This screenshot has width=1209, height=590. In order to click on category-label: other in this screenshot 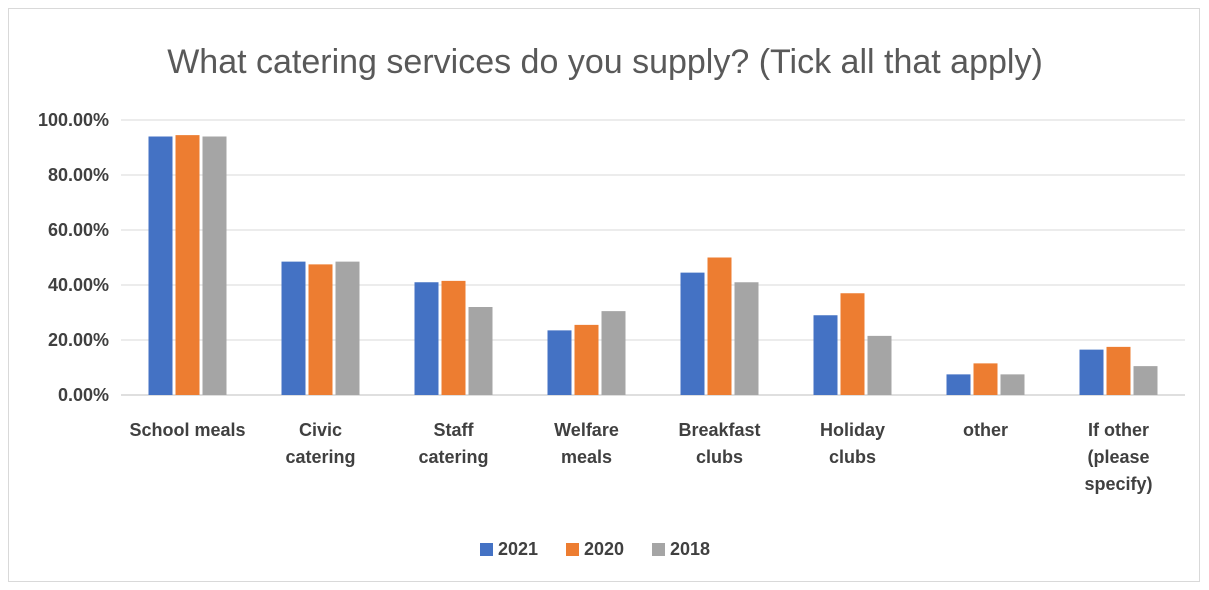, I will do `click(985, 430)`.